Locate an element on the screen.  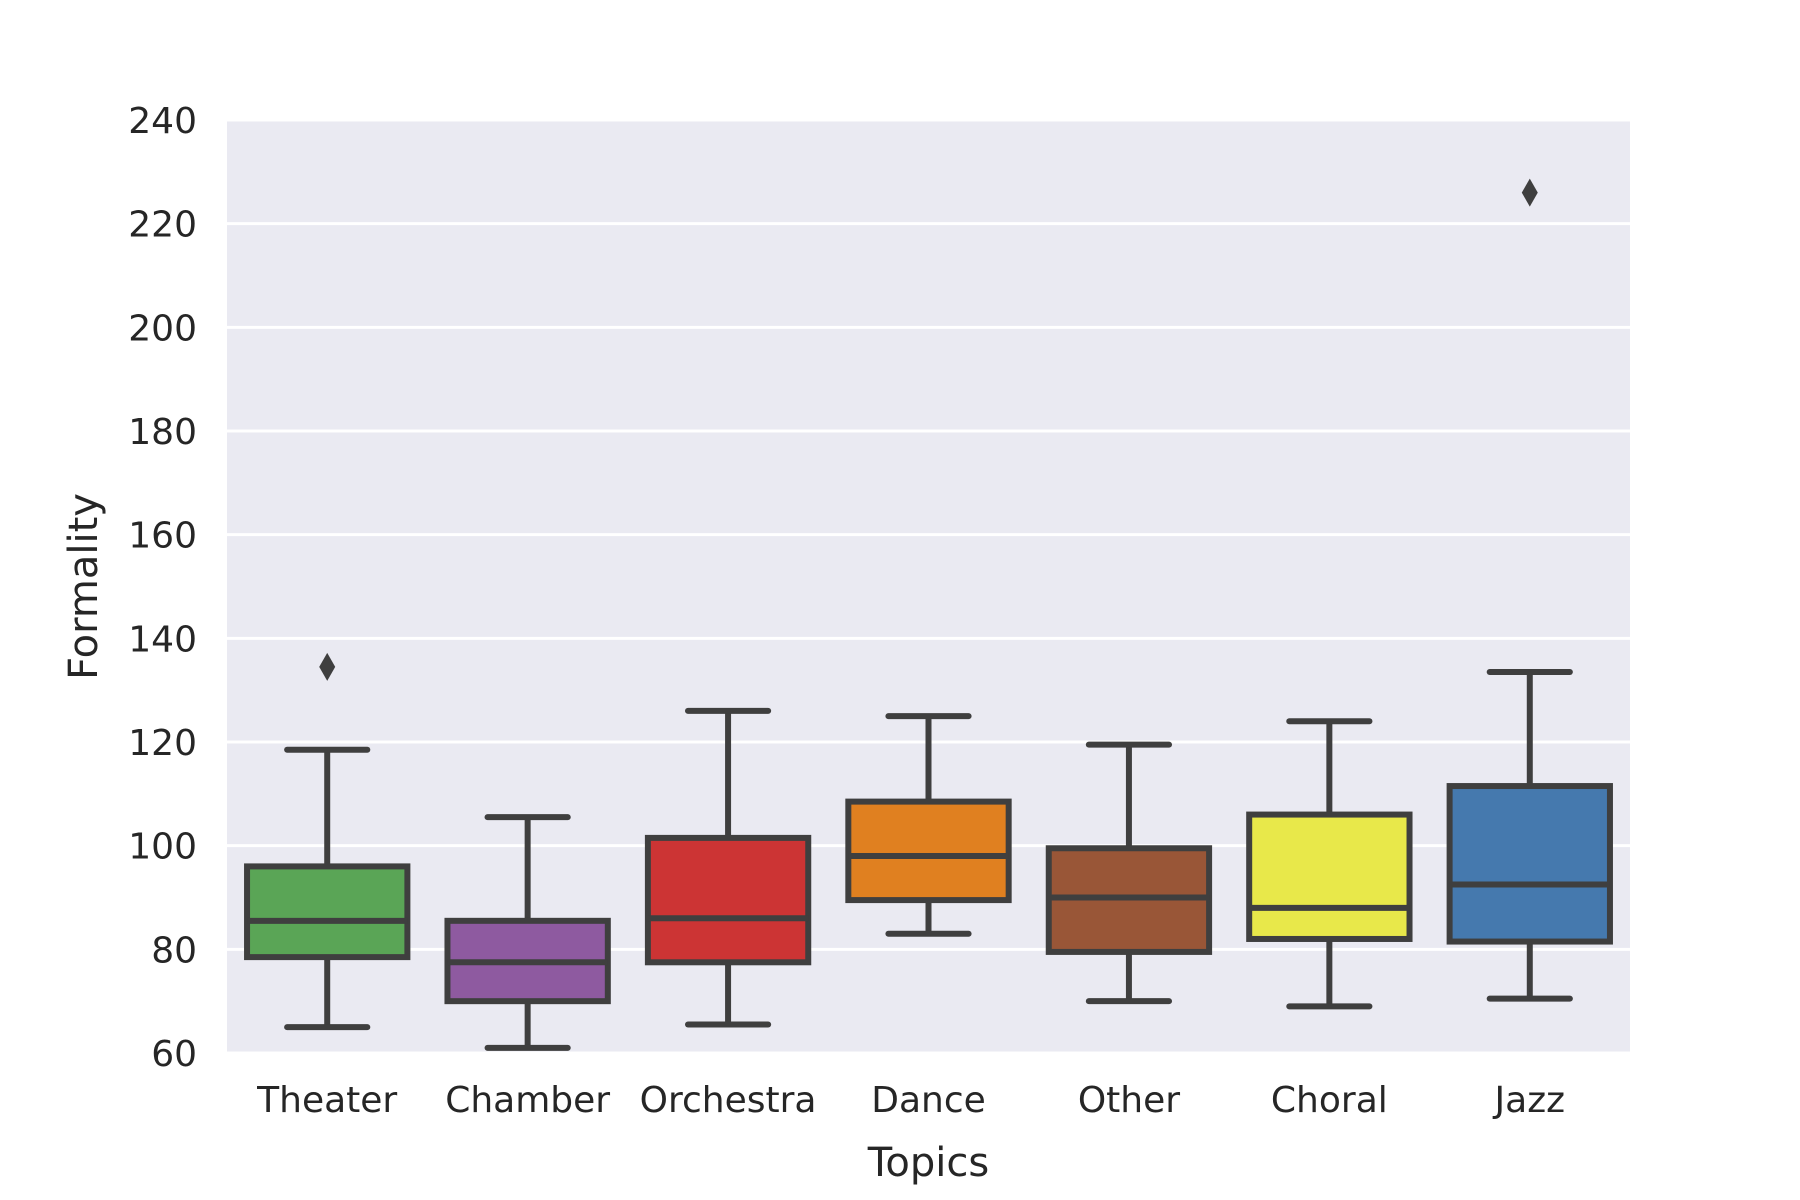
y-tick-label: 60 is located at coordinates (174, 1054).